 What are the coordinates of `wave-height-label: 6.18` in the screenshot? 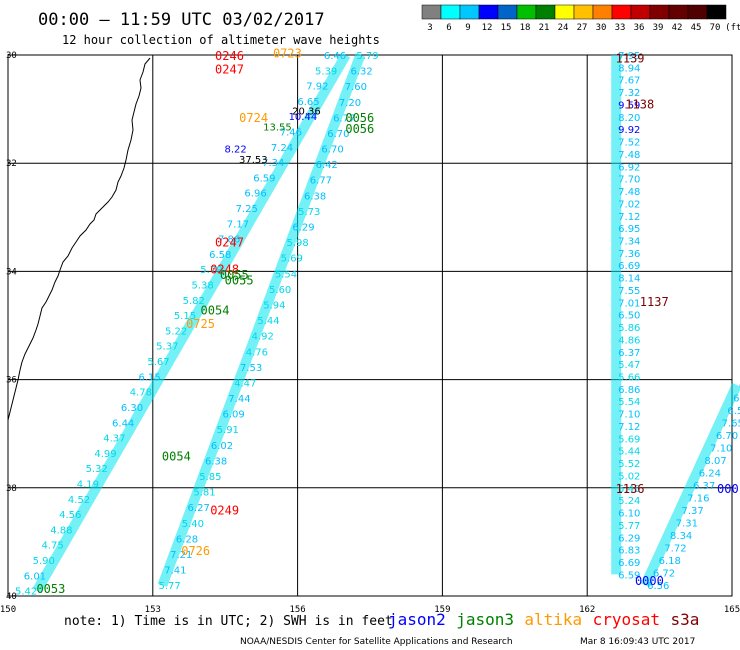 It's located at (670, 561).